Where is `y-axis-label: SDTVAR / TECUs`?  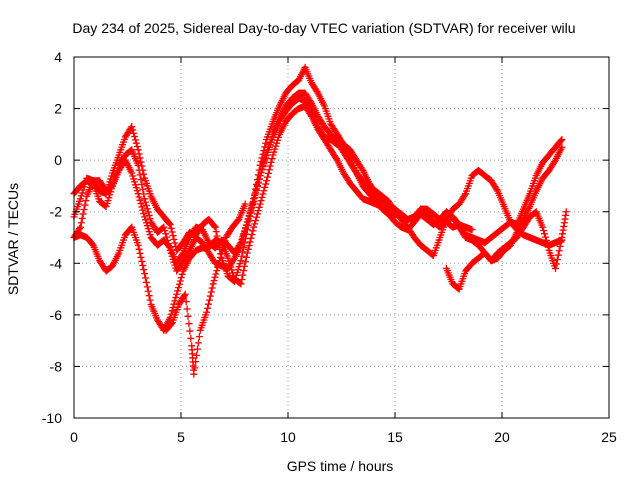 y-axis-label: SDTVAR / TECUs is located at coordinates (13, 239).